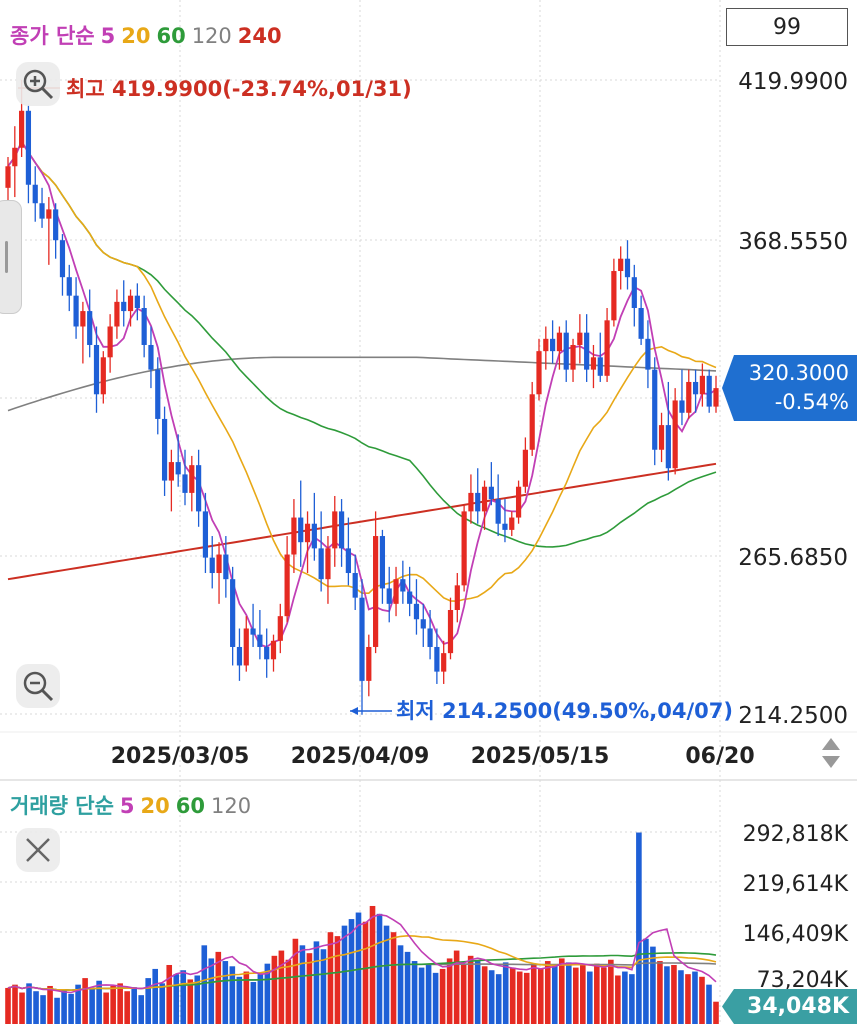 The height and width of the screenshot is (1024, 857). What do you see at coordinates (62, 806) in the screenshot?
I see `volume-legend-label: 거래량 단순` at bounding box center [62, 806].